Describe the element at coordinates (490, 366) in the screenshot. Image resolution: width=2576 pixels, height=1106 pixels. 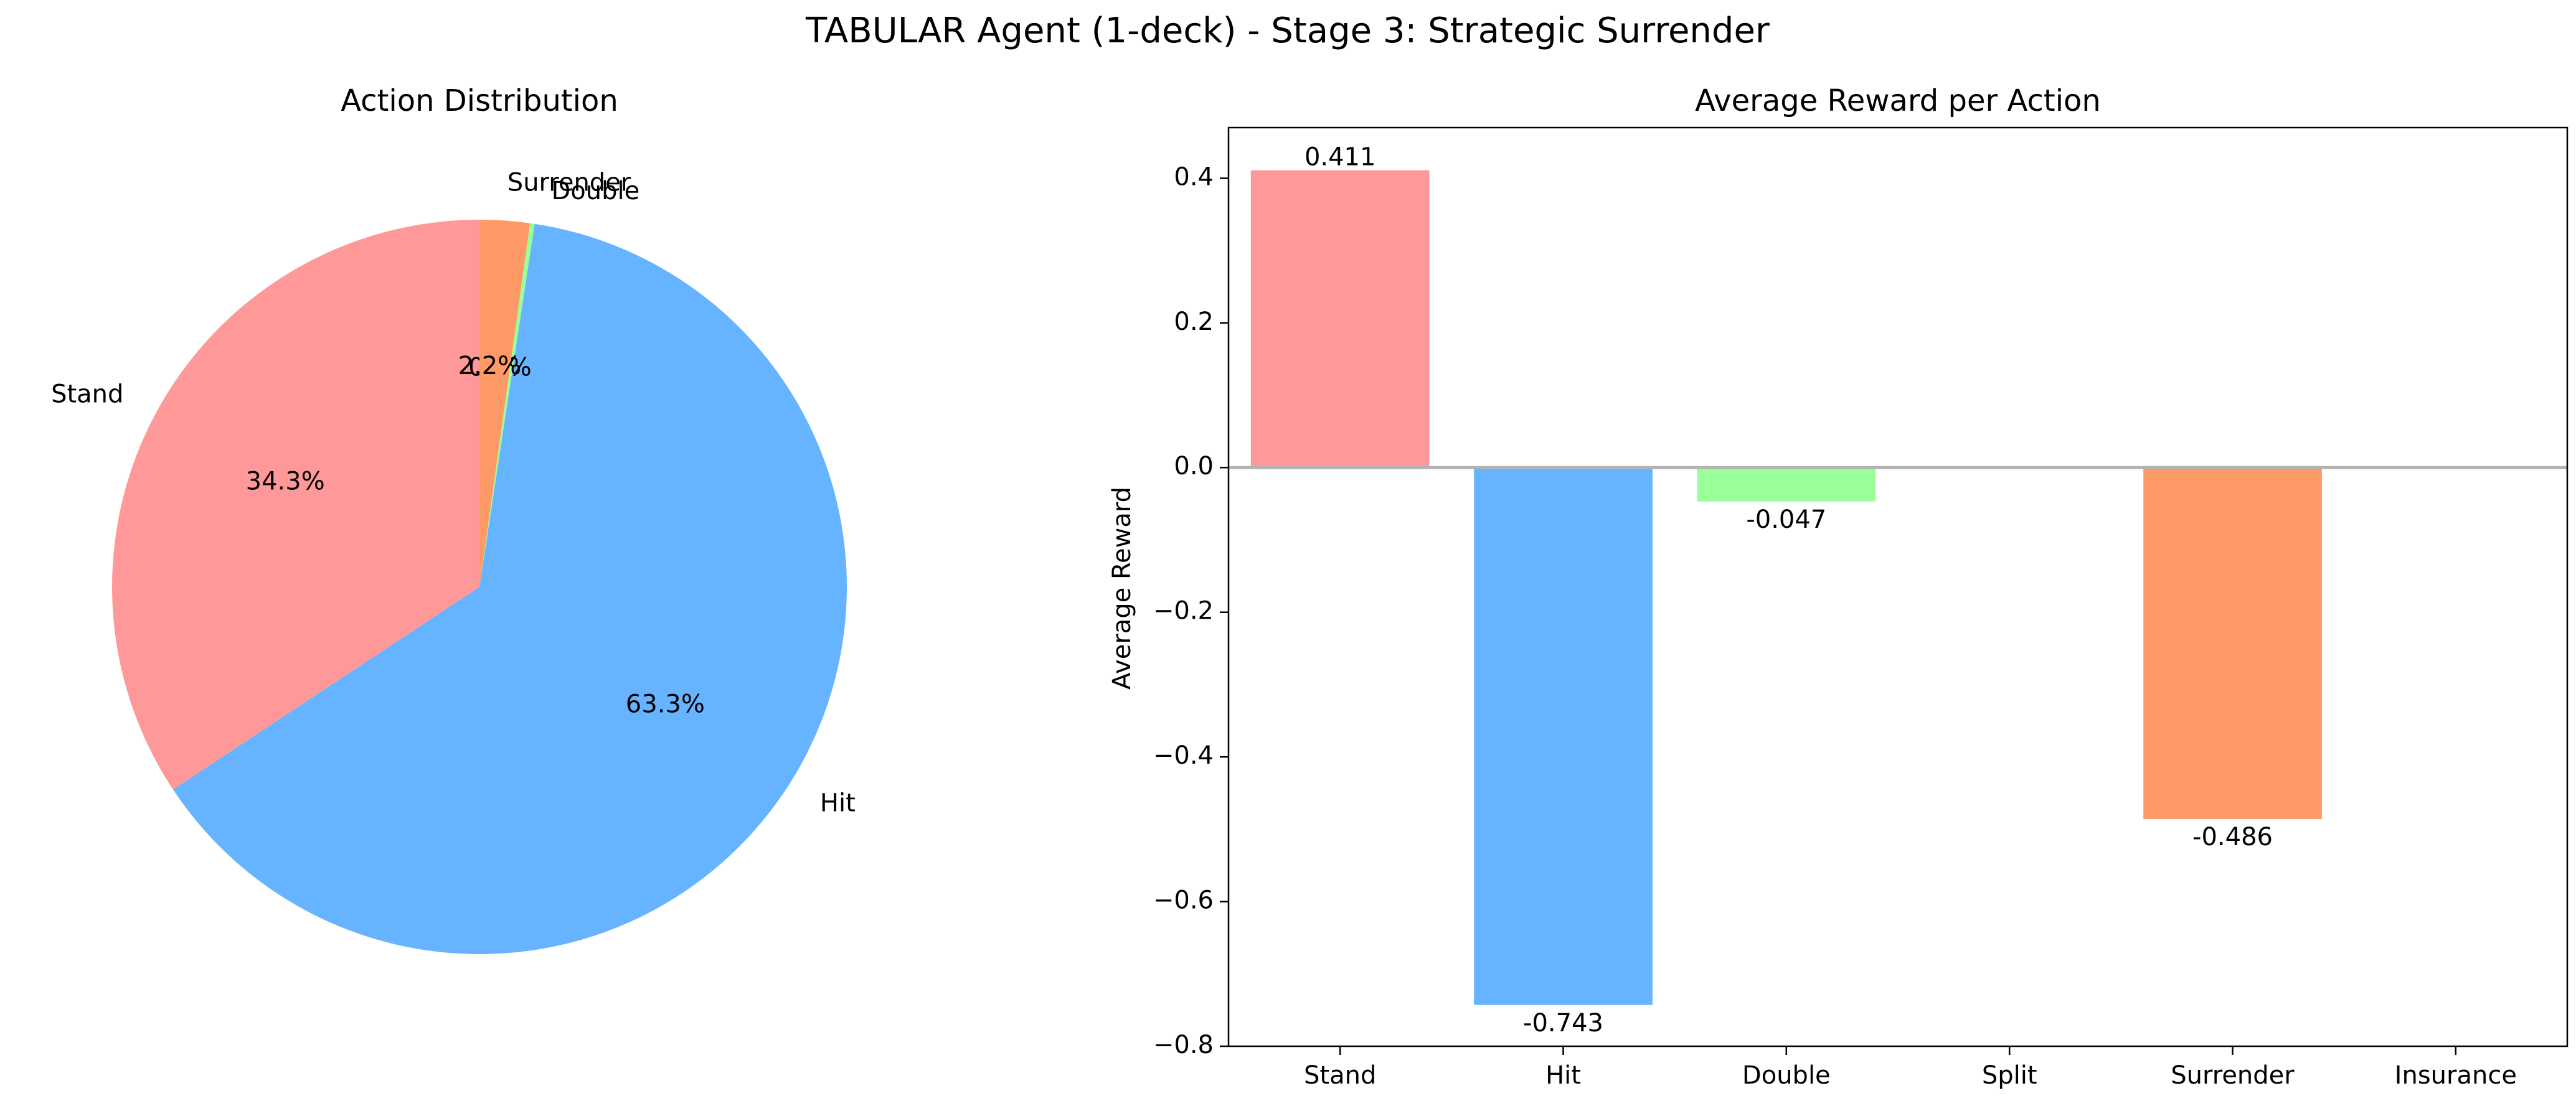
I see `pie-percent-label-surrender: 2.2%` at that location.